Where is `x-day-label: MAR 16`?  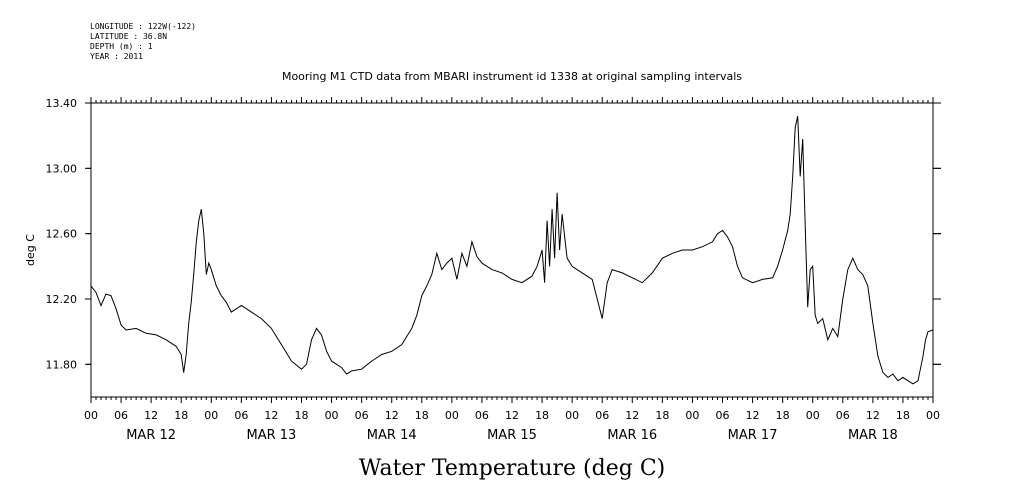
x-day-label: MAR 16 is located at coordinates (632, 435).